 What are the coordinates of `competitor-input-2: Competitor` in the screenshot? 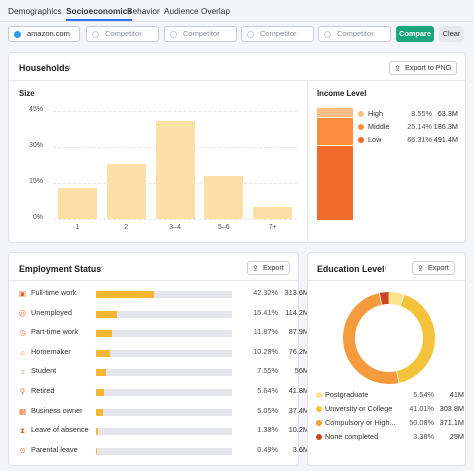 It's located at (200, 34).